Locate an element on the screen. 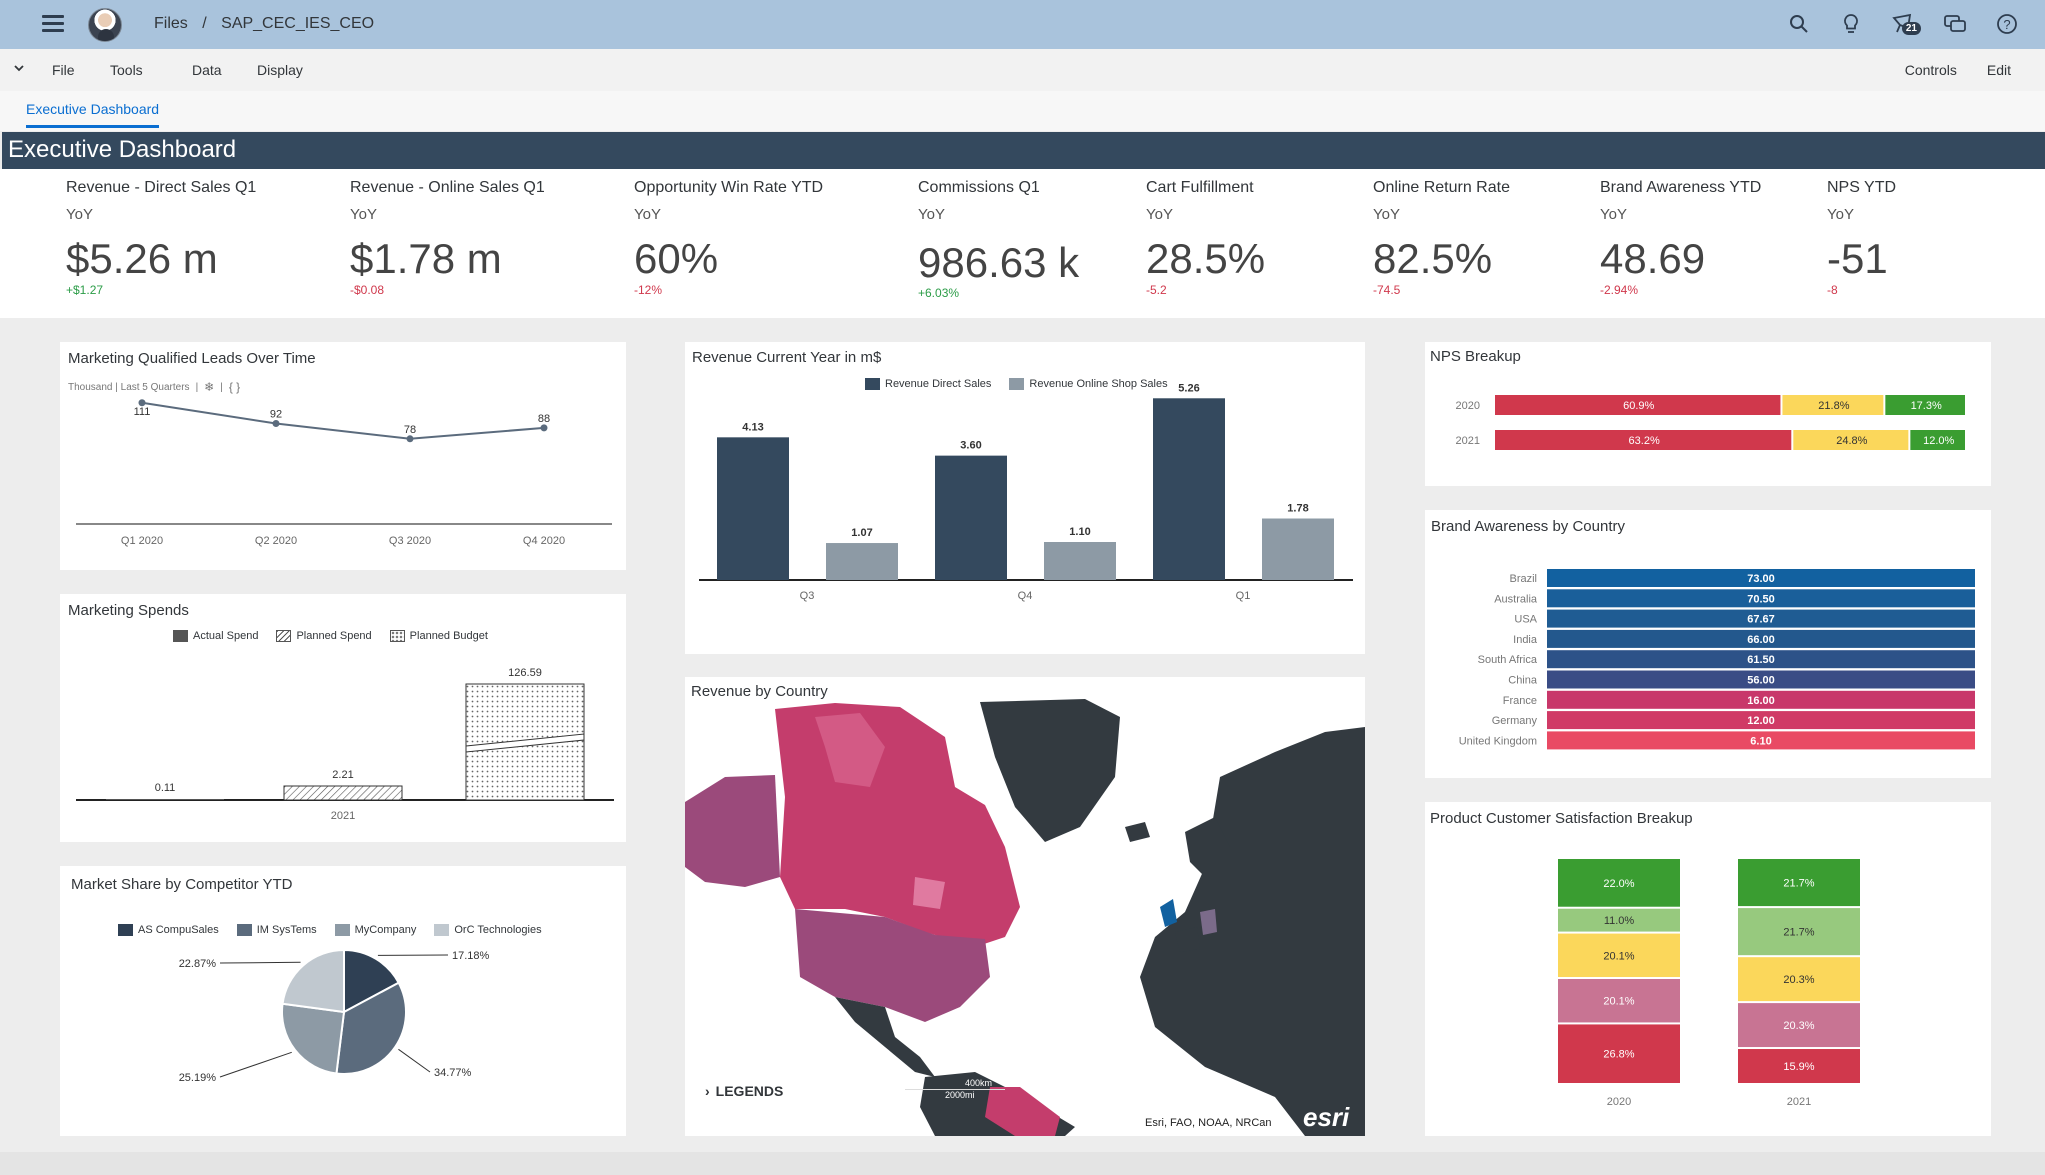 The height and width of the screenshot is (1175, 2045). help-icon: ? is located at coordinates (2007, 24).